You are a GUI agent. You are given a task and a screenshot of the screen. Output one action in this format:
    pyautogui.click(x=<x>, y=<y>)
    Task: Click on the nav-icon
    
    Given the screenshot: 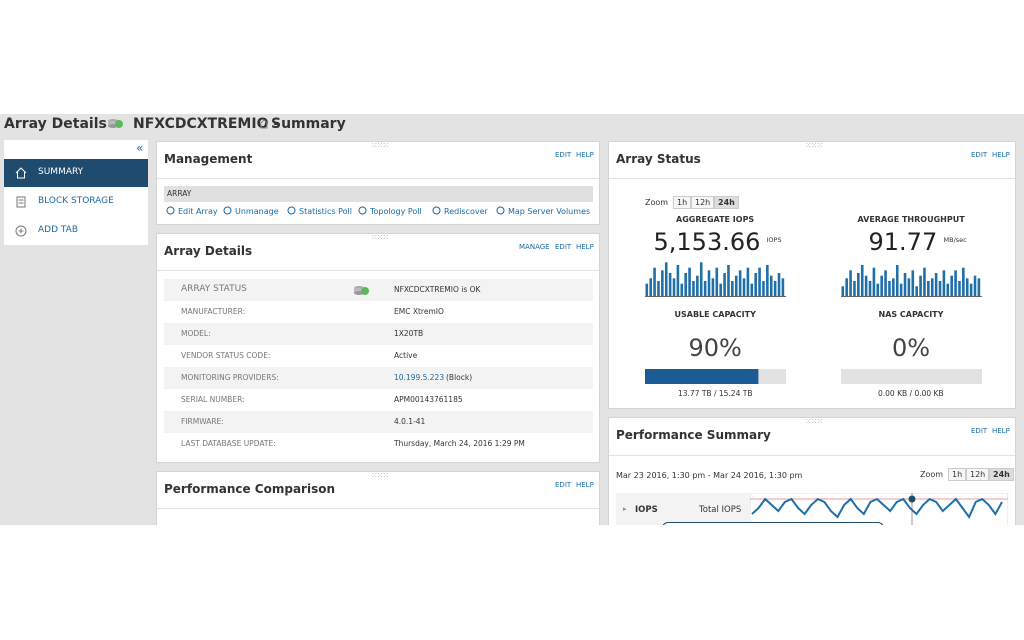 What is the action you would take?
    pyautogui.click(x=21, y=173)
    